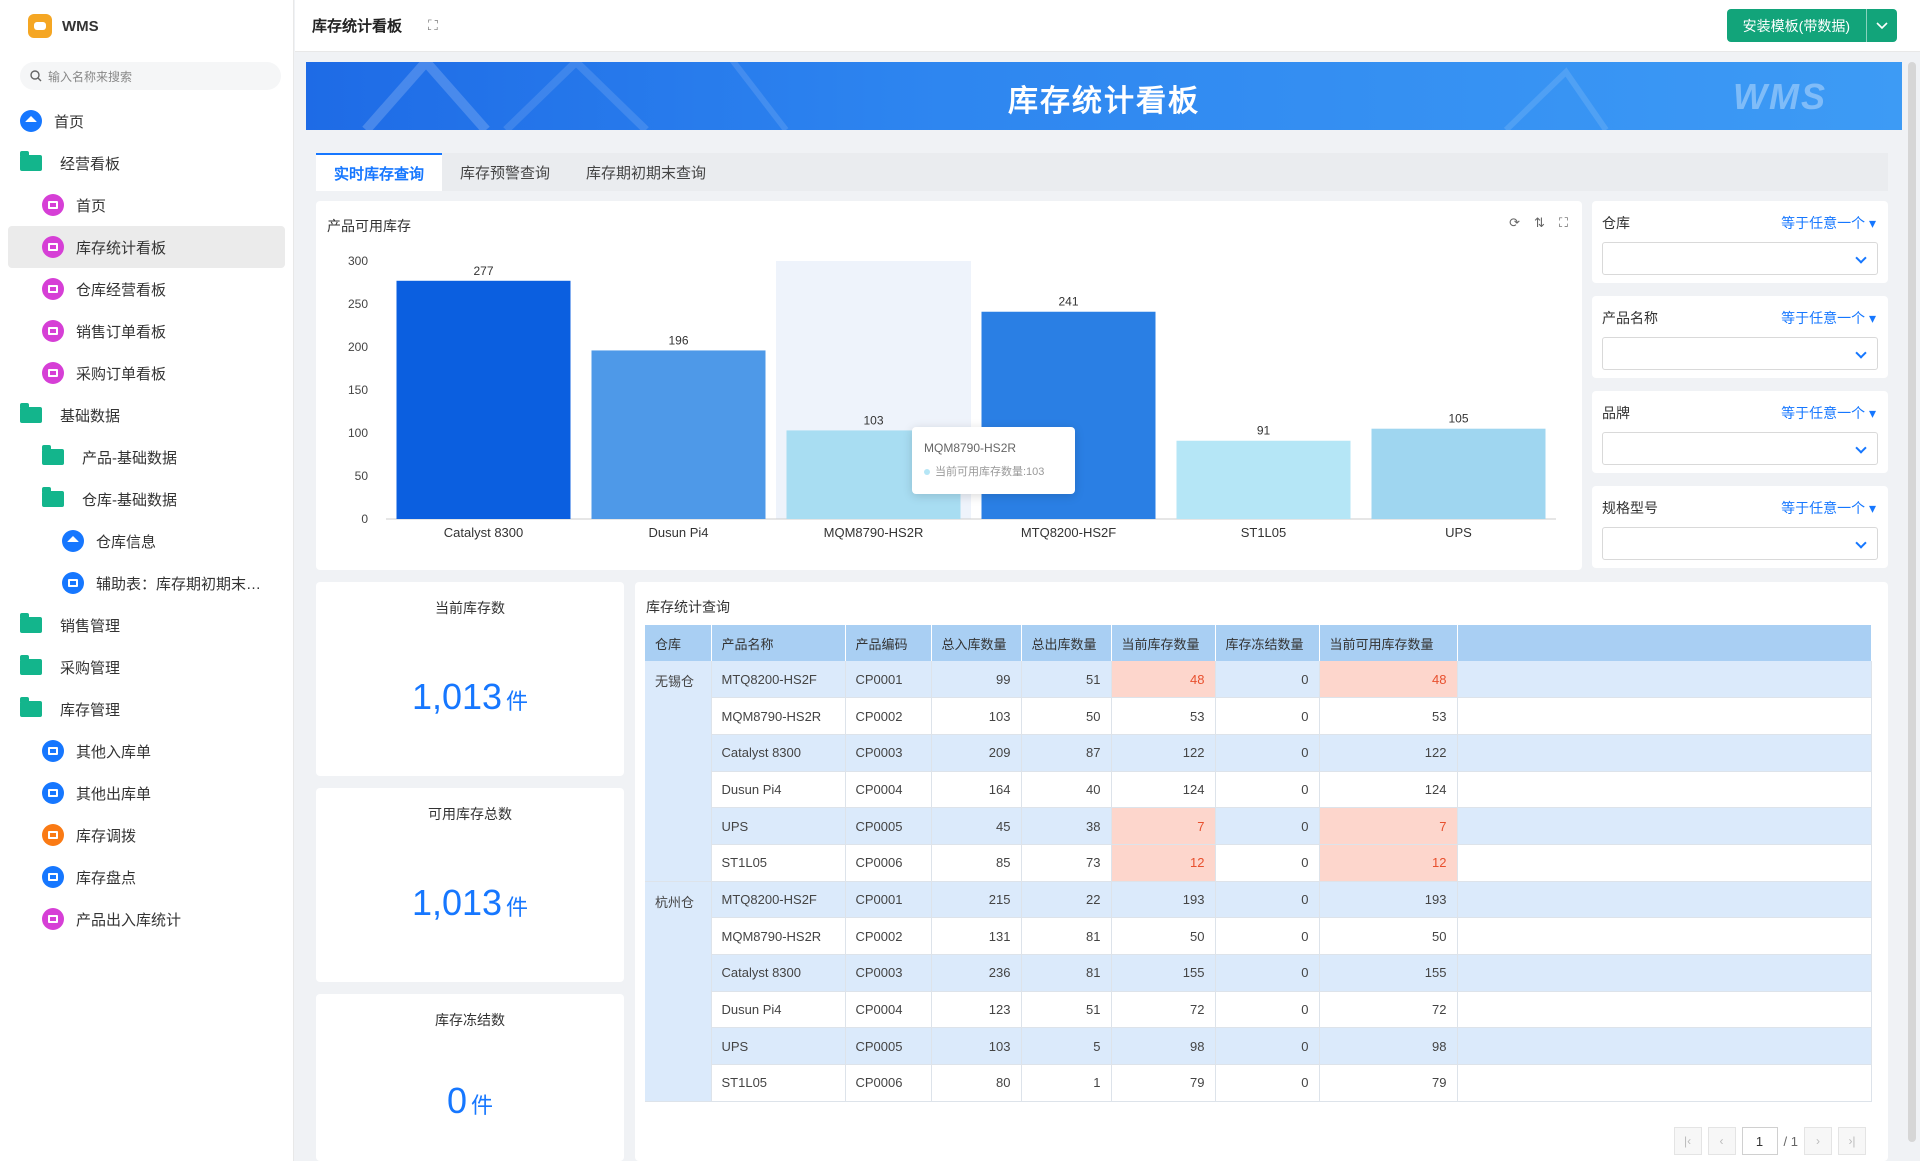 The width and height of the screenshot is (1920, 1161). What do you see at coordinates (1687, 1141) in the screenshot?
I see `first-page-button: |‹` at bounding box center [1687, 1141].